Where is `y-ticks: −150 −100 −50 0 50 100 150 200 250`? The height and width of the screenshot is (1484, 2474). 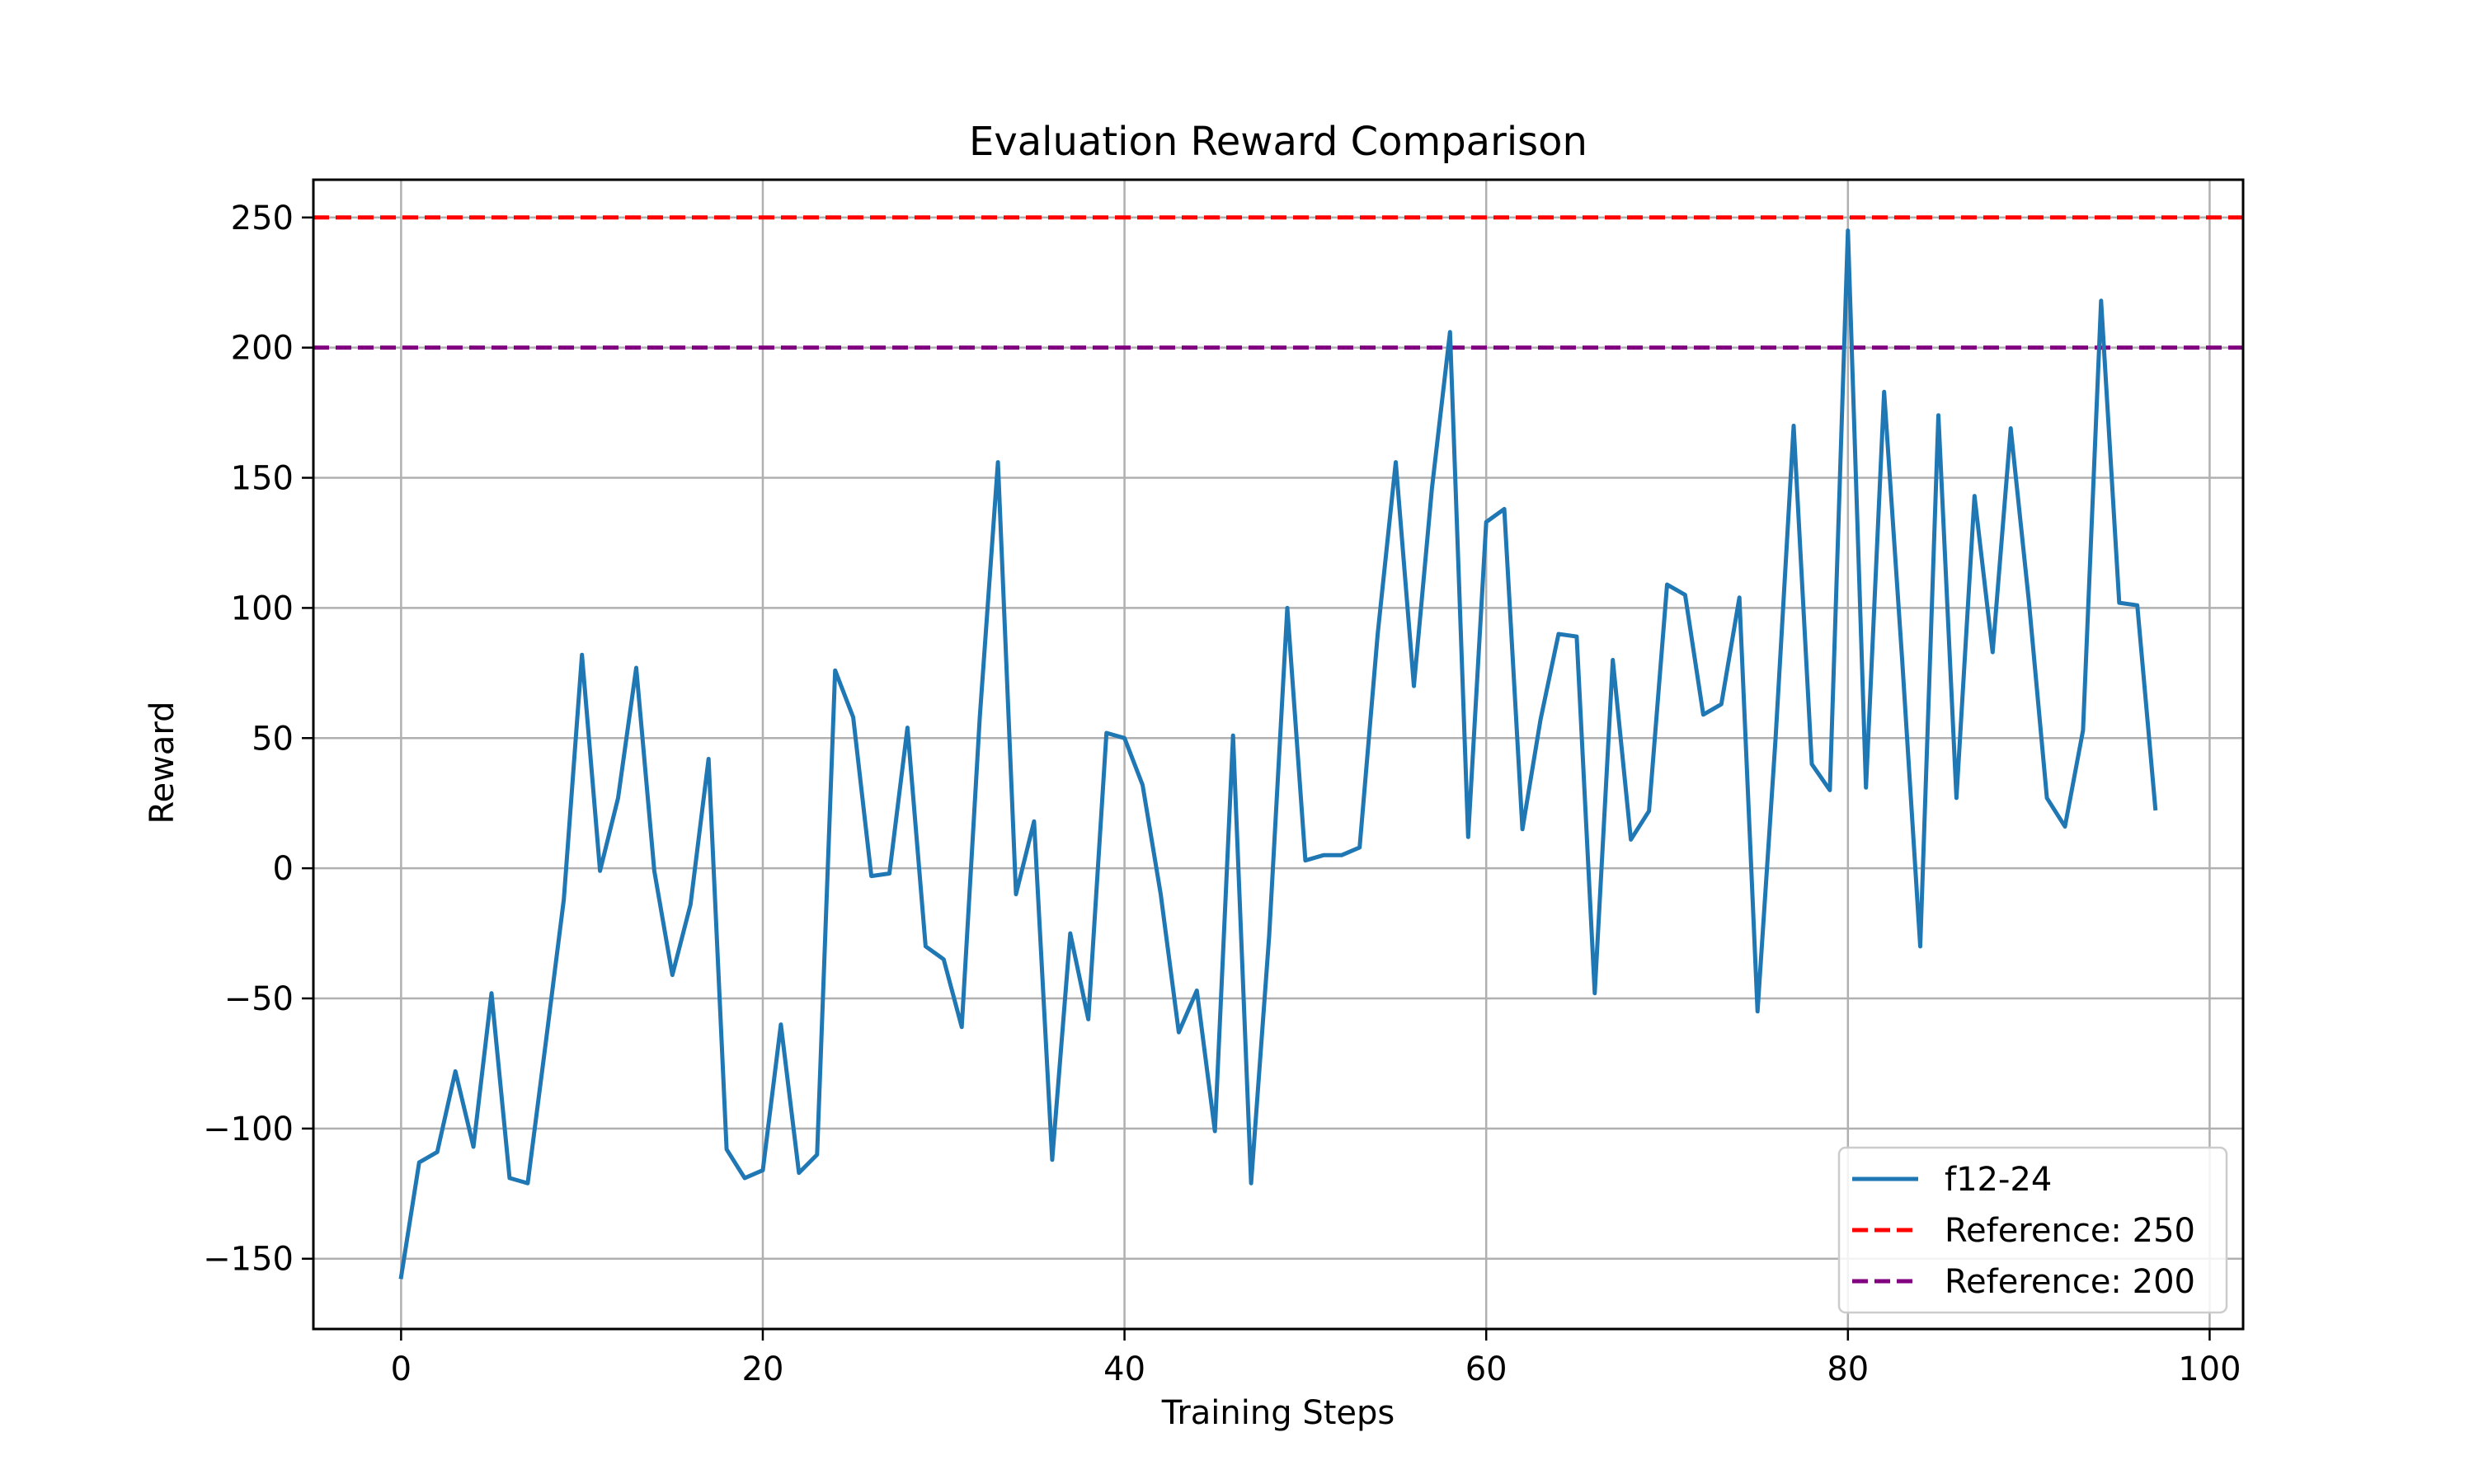 y-ticks: −150 −100 −50 0 50 100 150 200 250 is located at coordinates (258, 739).